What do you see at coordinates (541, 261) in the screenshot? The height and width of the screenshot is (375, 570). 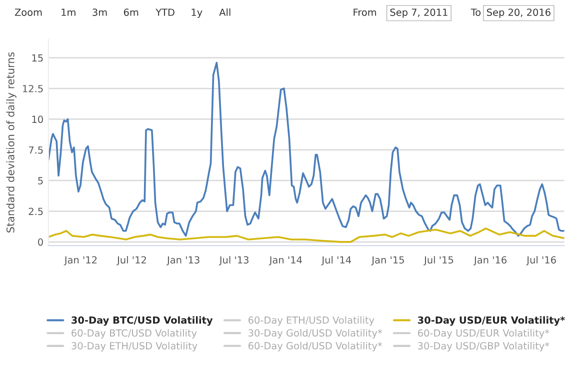 I see `x-tick-label: Jul '16` at bounding box center [541, 261].